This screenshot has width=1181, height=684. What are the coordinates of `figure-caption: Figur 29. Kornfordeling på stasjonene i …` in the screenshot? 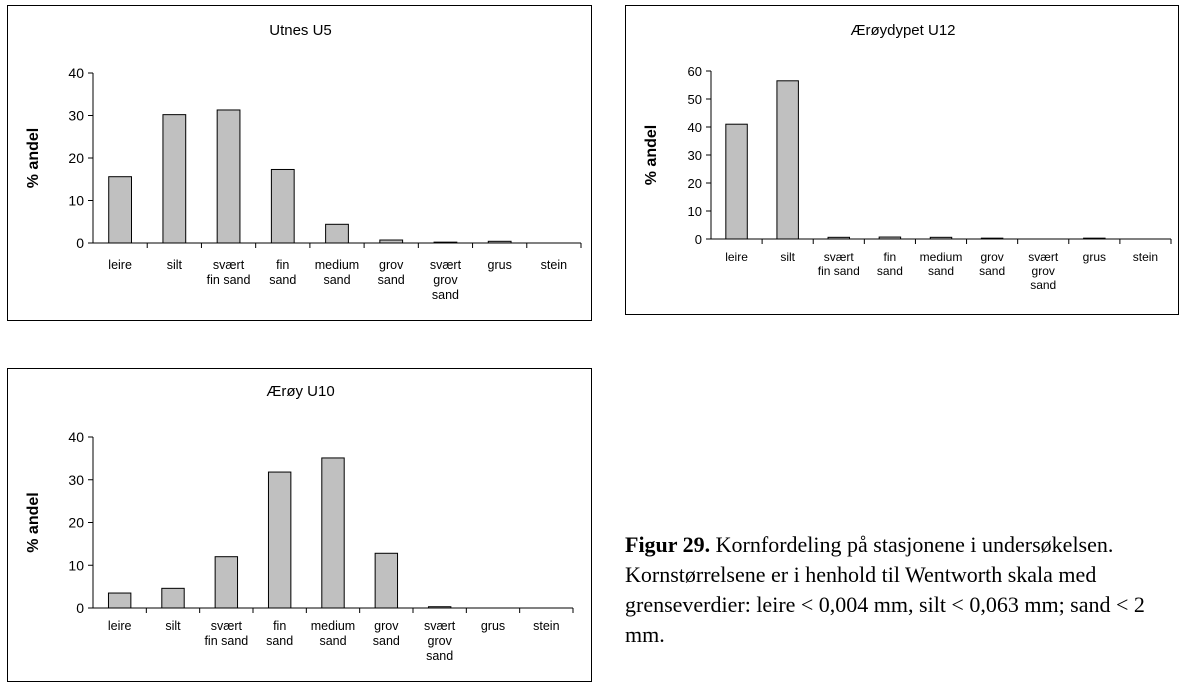 It's located at (902, 590).